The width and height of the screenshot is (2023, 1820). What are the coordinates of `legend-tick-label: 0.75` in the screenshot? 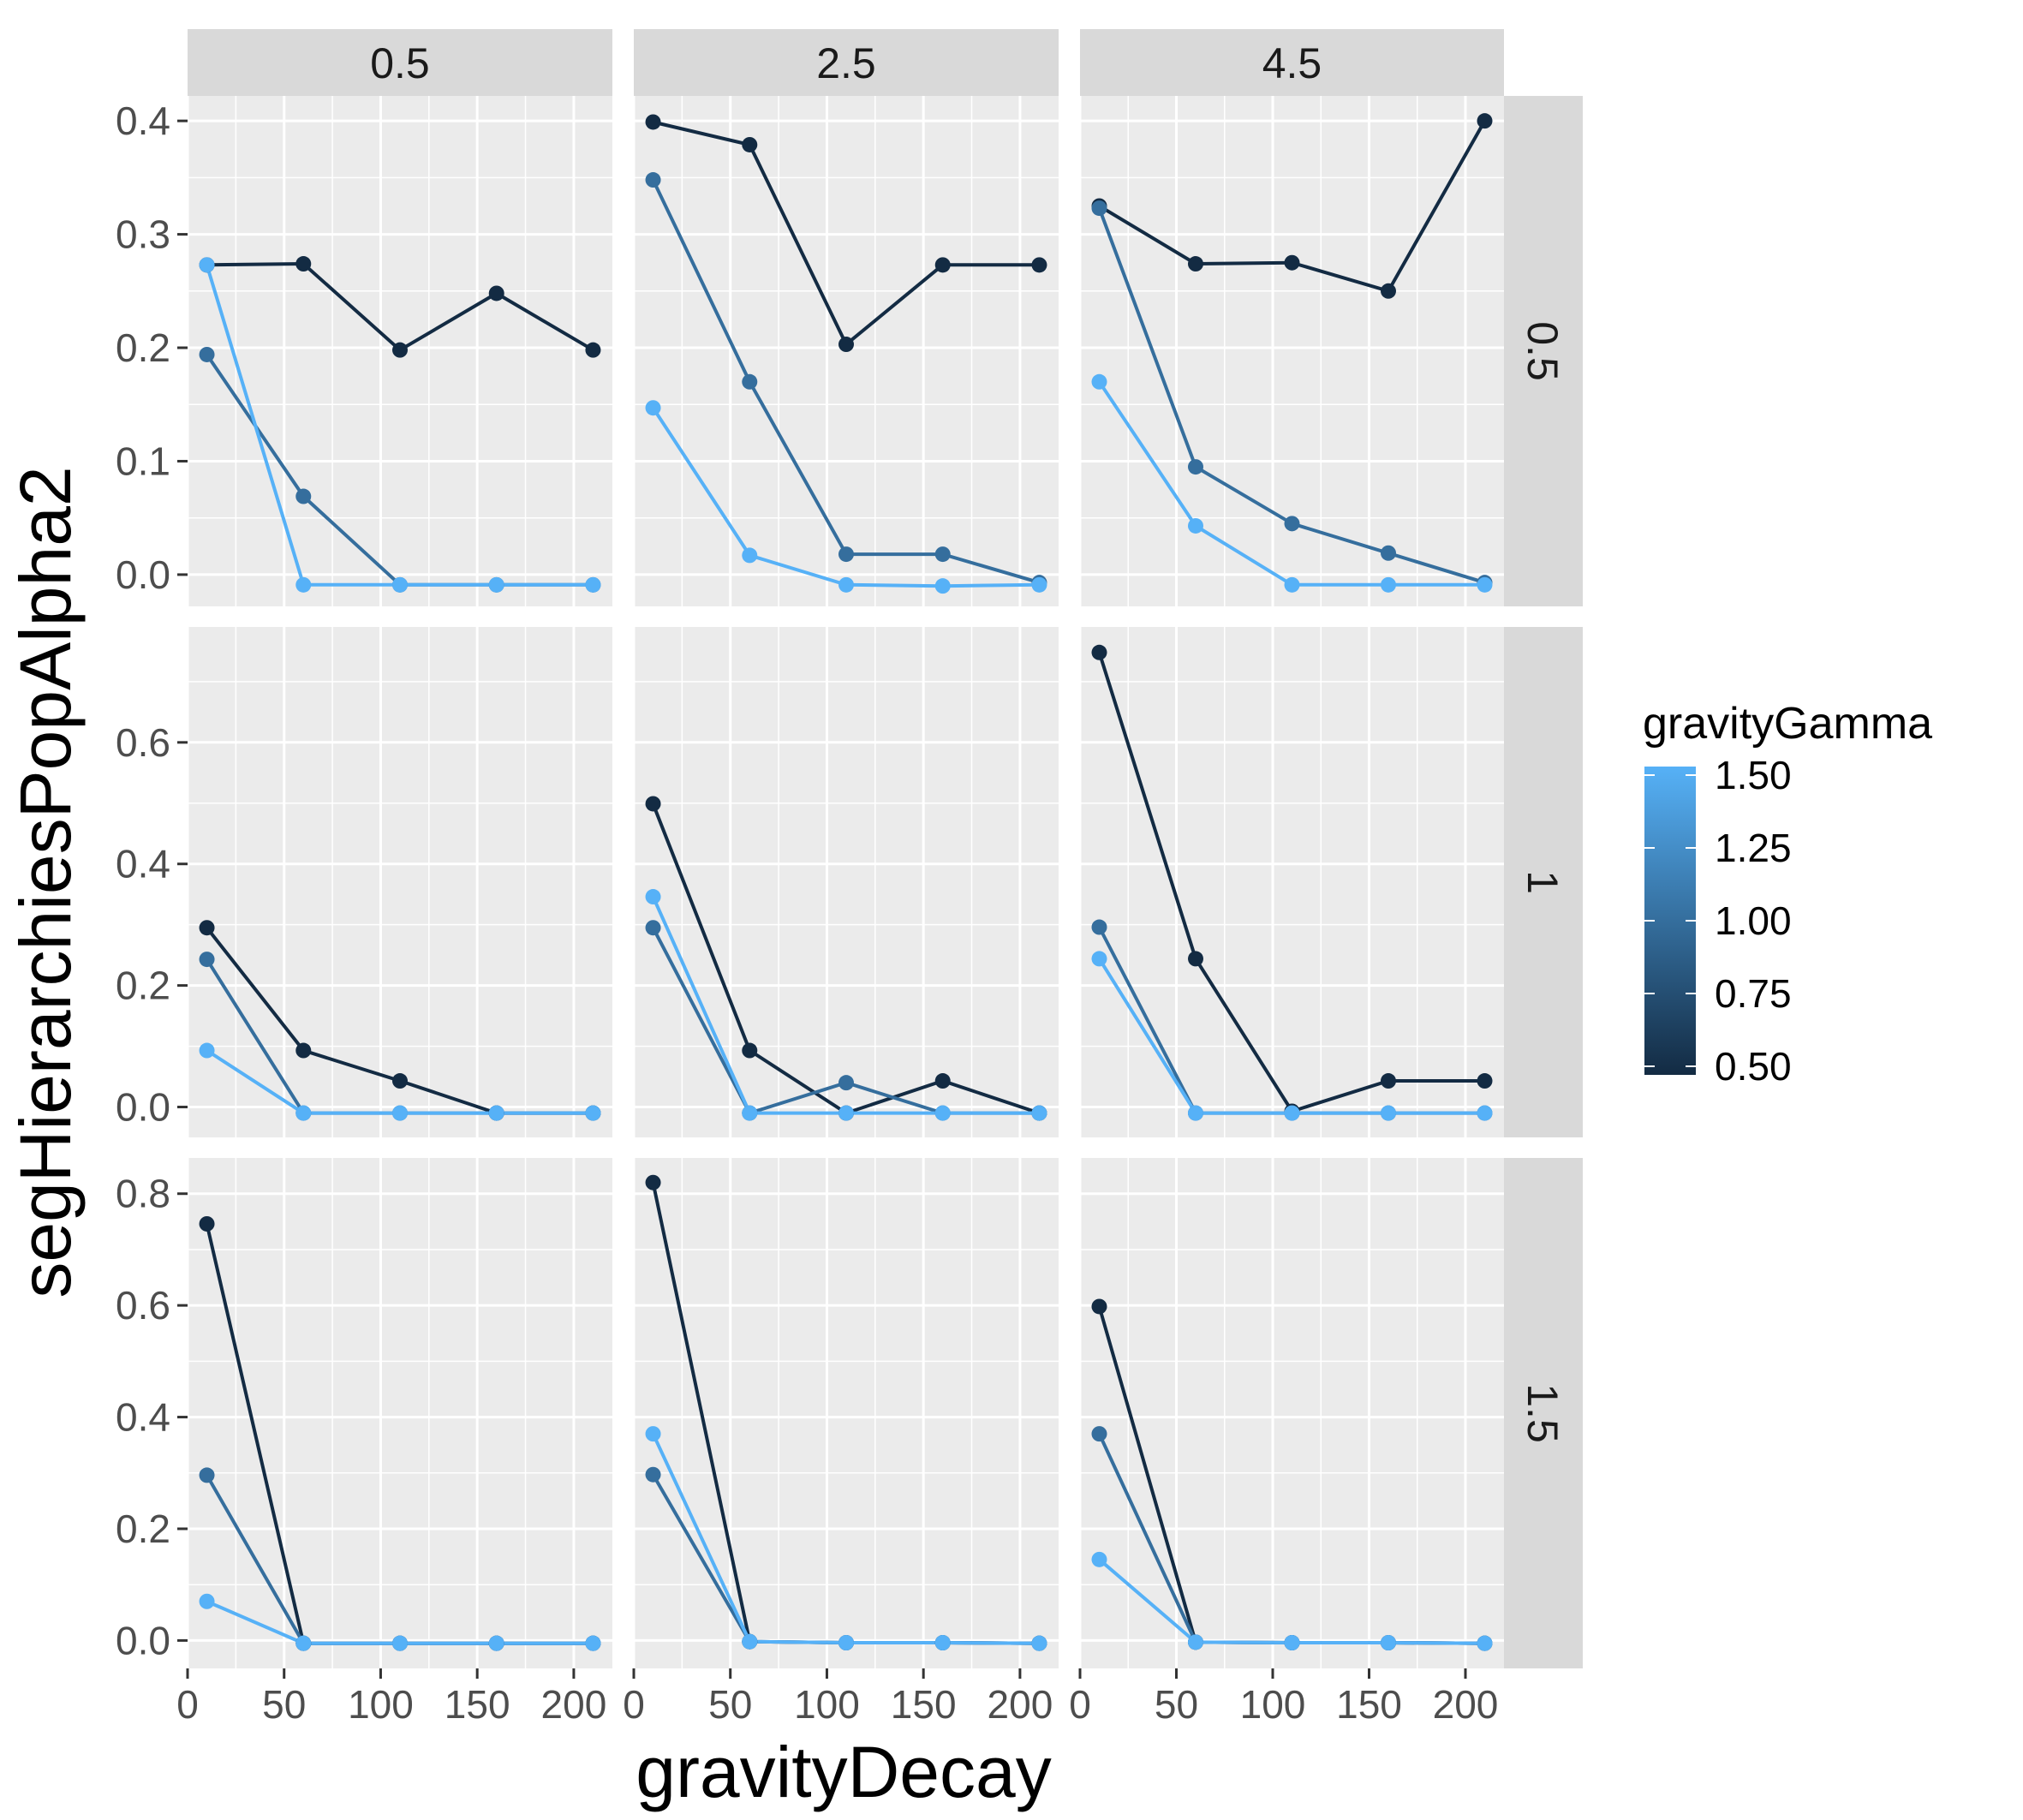 It's located at (1754, 994).